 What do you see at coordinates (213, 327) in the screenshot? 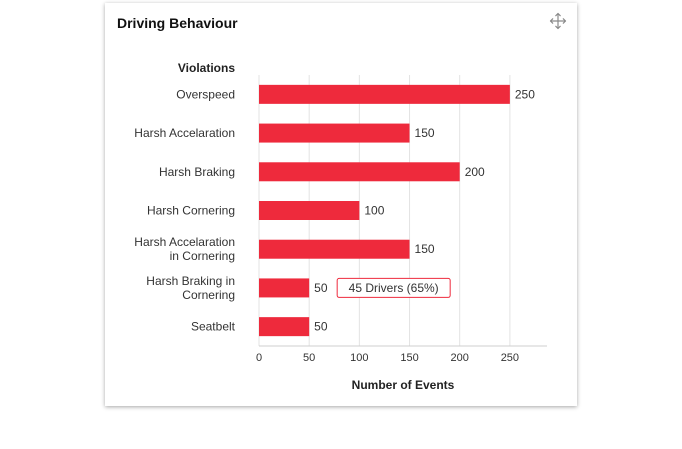
I see `category-label: Seatbelt` at bounding box center [213, 327].